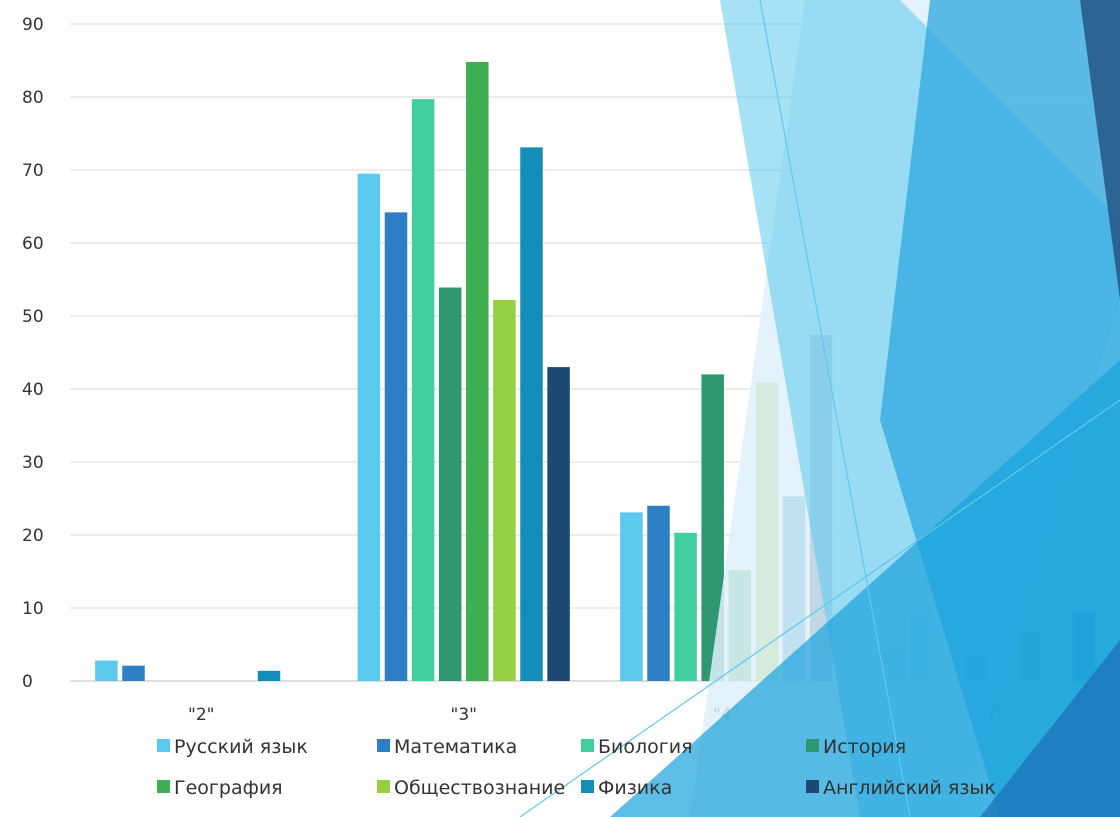  I want to click on y-tick-label: 80, so click(33, 98).